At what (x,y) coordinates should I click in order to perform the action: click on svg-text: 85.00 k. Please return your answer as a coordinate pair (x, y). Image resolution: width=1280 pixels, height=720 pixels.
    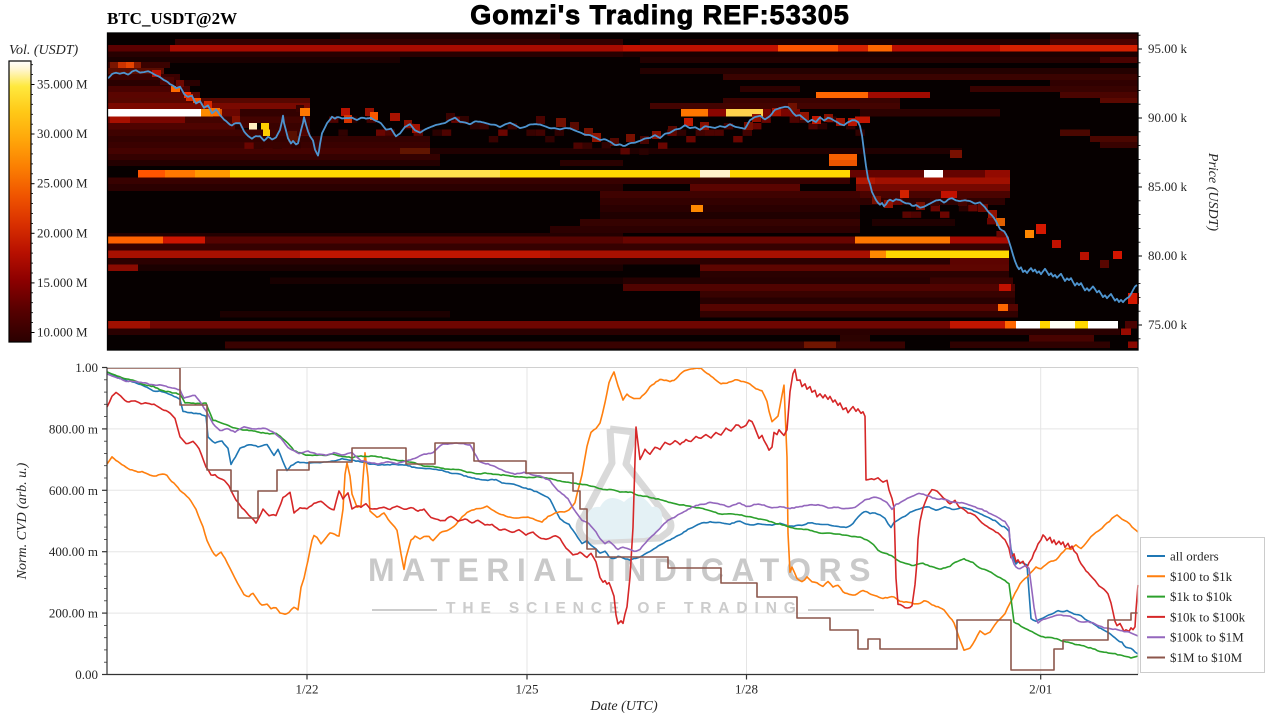
    Looking at the image, I should click on (1168, 186).